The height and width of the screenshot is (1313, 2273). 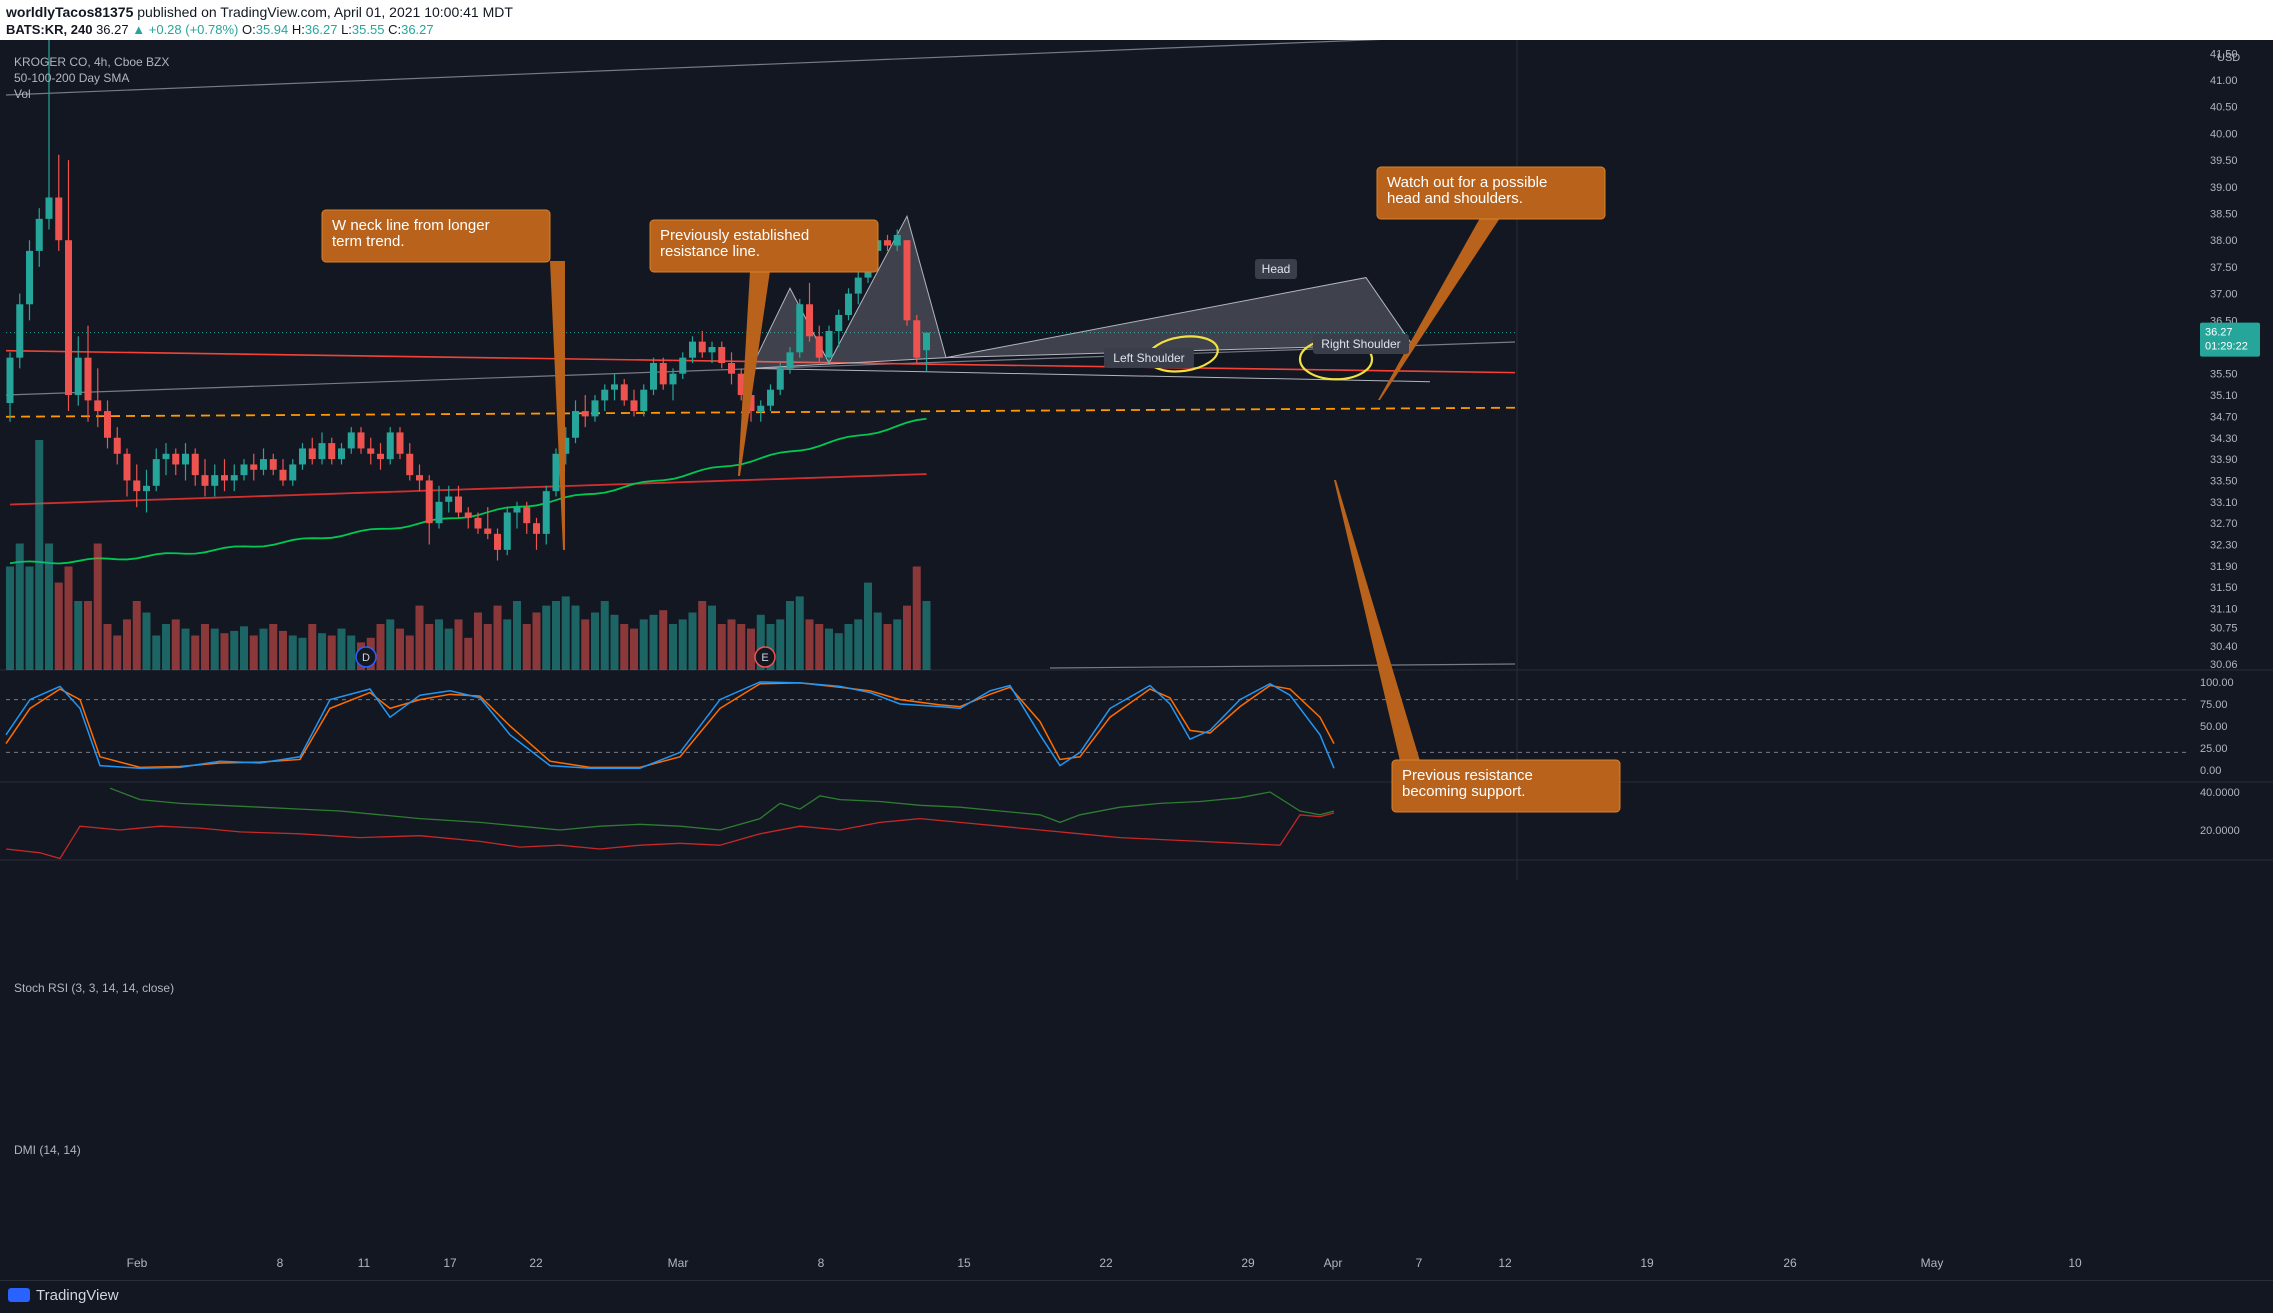 I want to click on left-shoulder-label: Left Shoulder, so click(x=1149, y=358).